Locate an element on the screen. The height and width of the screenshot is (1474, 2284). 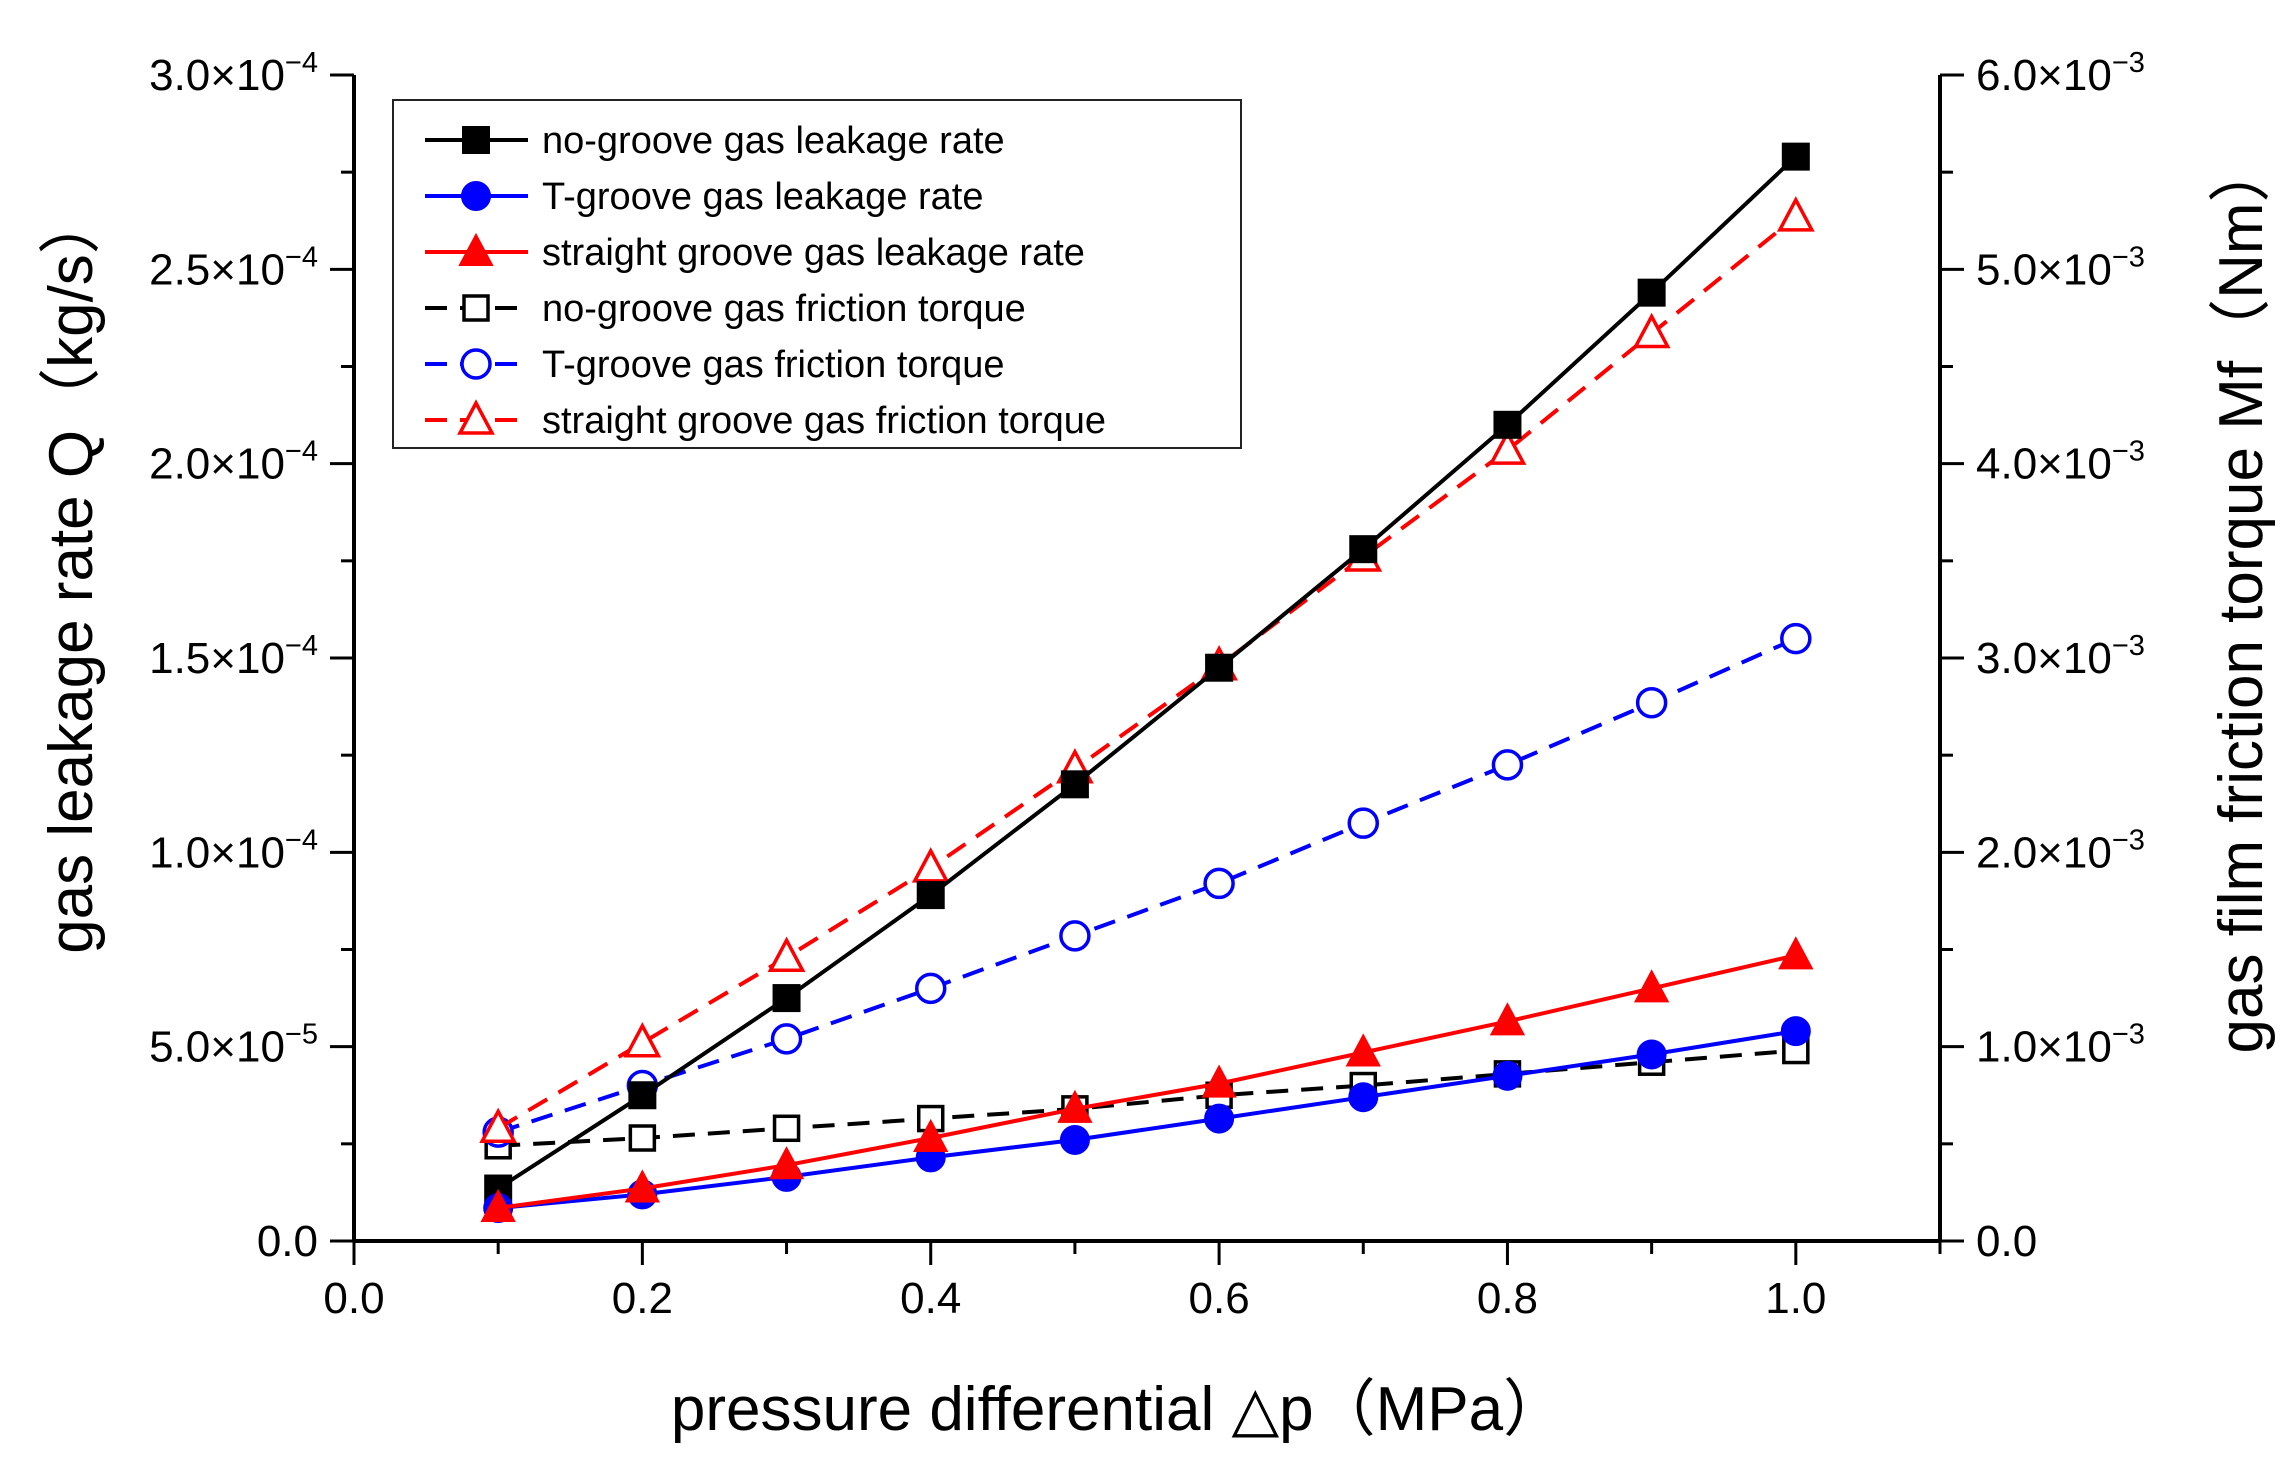
x-tick-label: 0.8 is located at coordinates (1507, 1298).